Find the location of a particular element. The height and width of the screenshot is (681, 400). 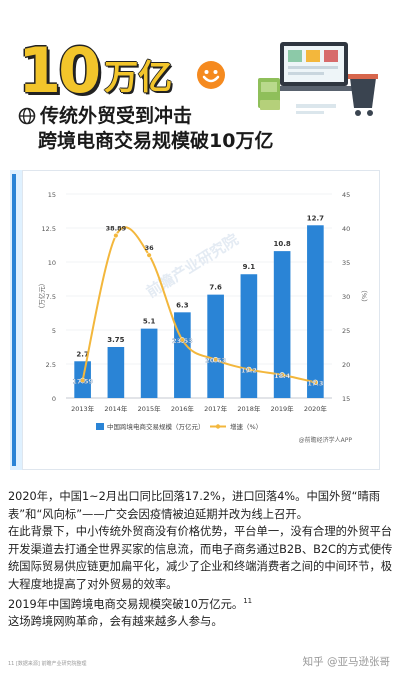

growth-value-label: 19.2 is located at coordinates (249, 370).